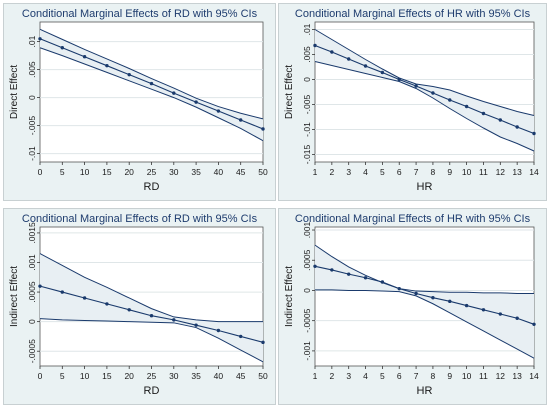 Image resolution: width=550 pixels, height=408 pixels. What do you see at coordinates (307, 351) in the screenshot?
I see `y-tick-label: -.001` at bounding box center [307, 351].